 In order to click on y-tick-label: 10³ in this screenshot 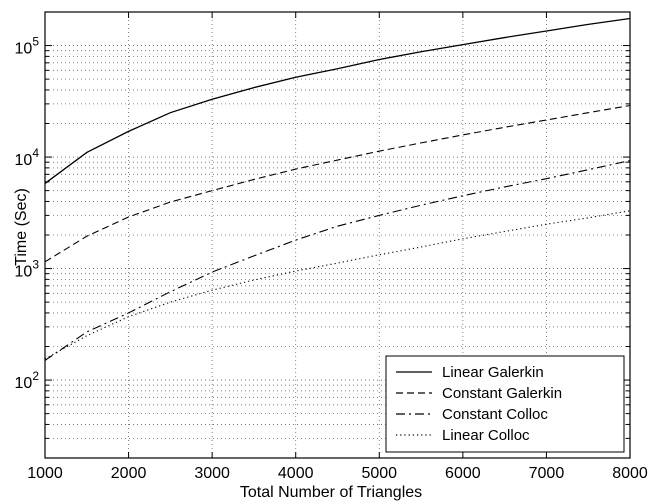, I will do `click(27, 269)`.